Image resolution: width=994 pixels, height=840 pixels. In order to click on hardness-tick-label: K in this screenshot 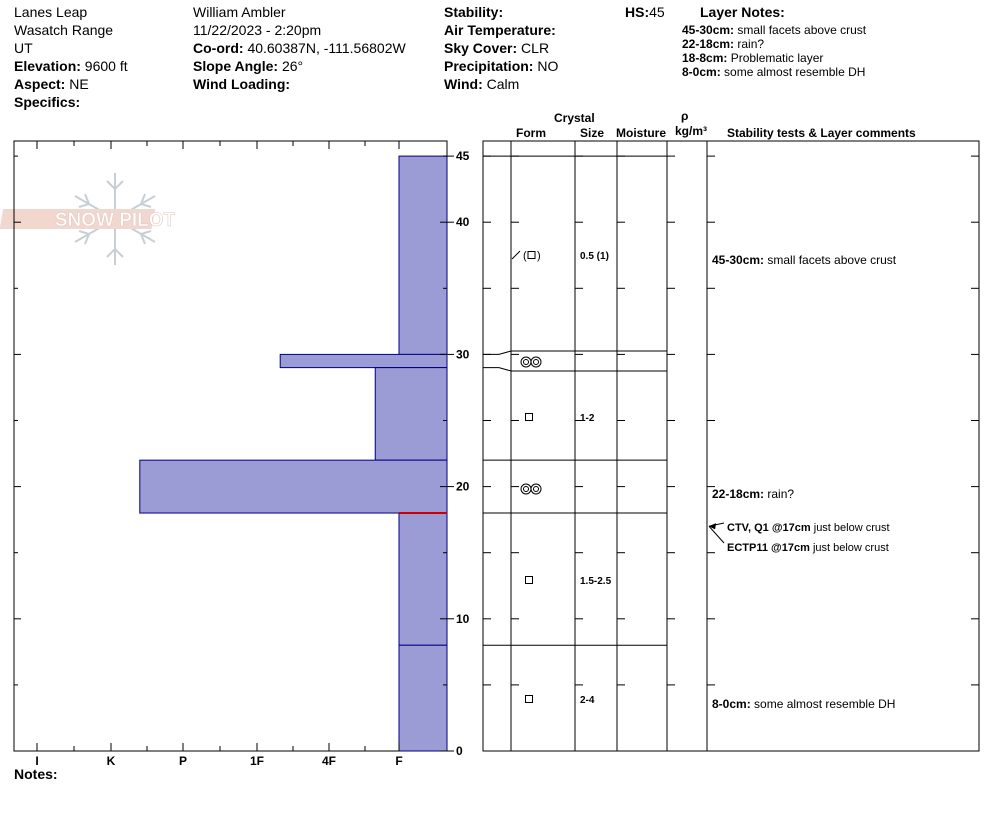, I will do `click(111, 761)`.